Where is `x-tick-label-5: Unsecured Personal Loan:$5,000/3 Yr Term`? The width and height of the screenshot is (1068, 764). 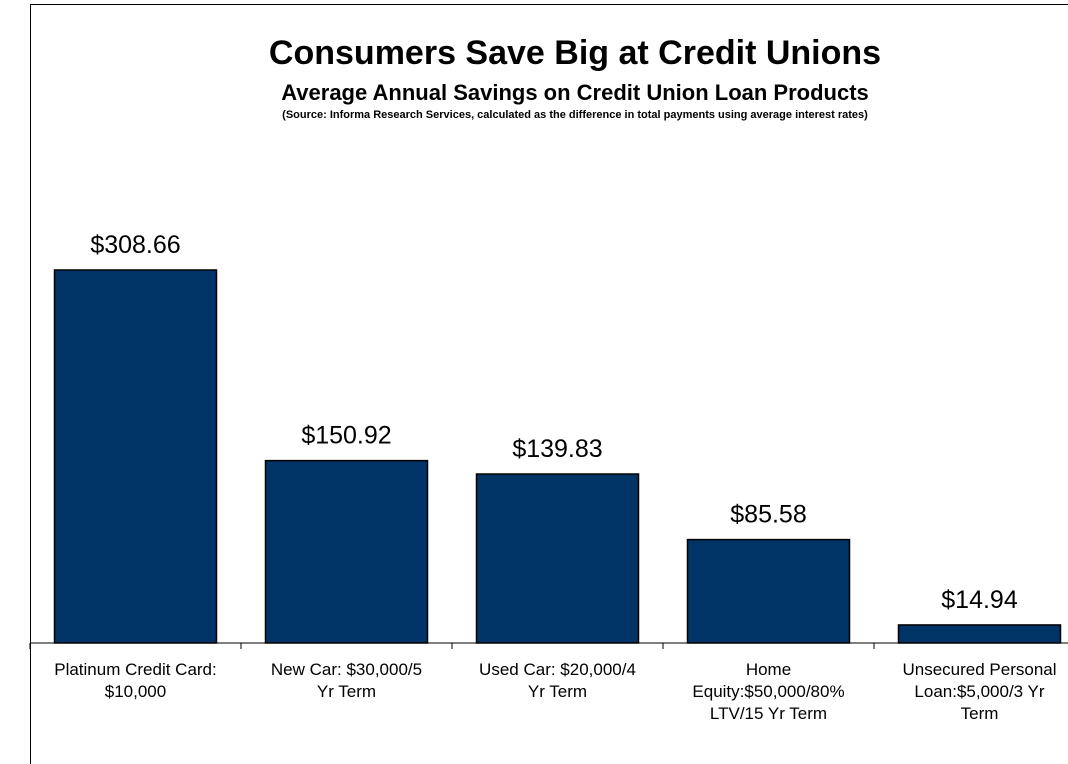 x-tick-label-5: Unsecured Personal Loan:$5,000/3 Yr Term is located at coordinates (979, 691).